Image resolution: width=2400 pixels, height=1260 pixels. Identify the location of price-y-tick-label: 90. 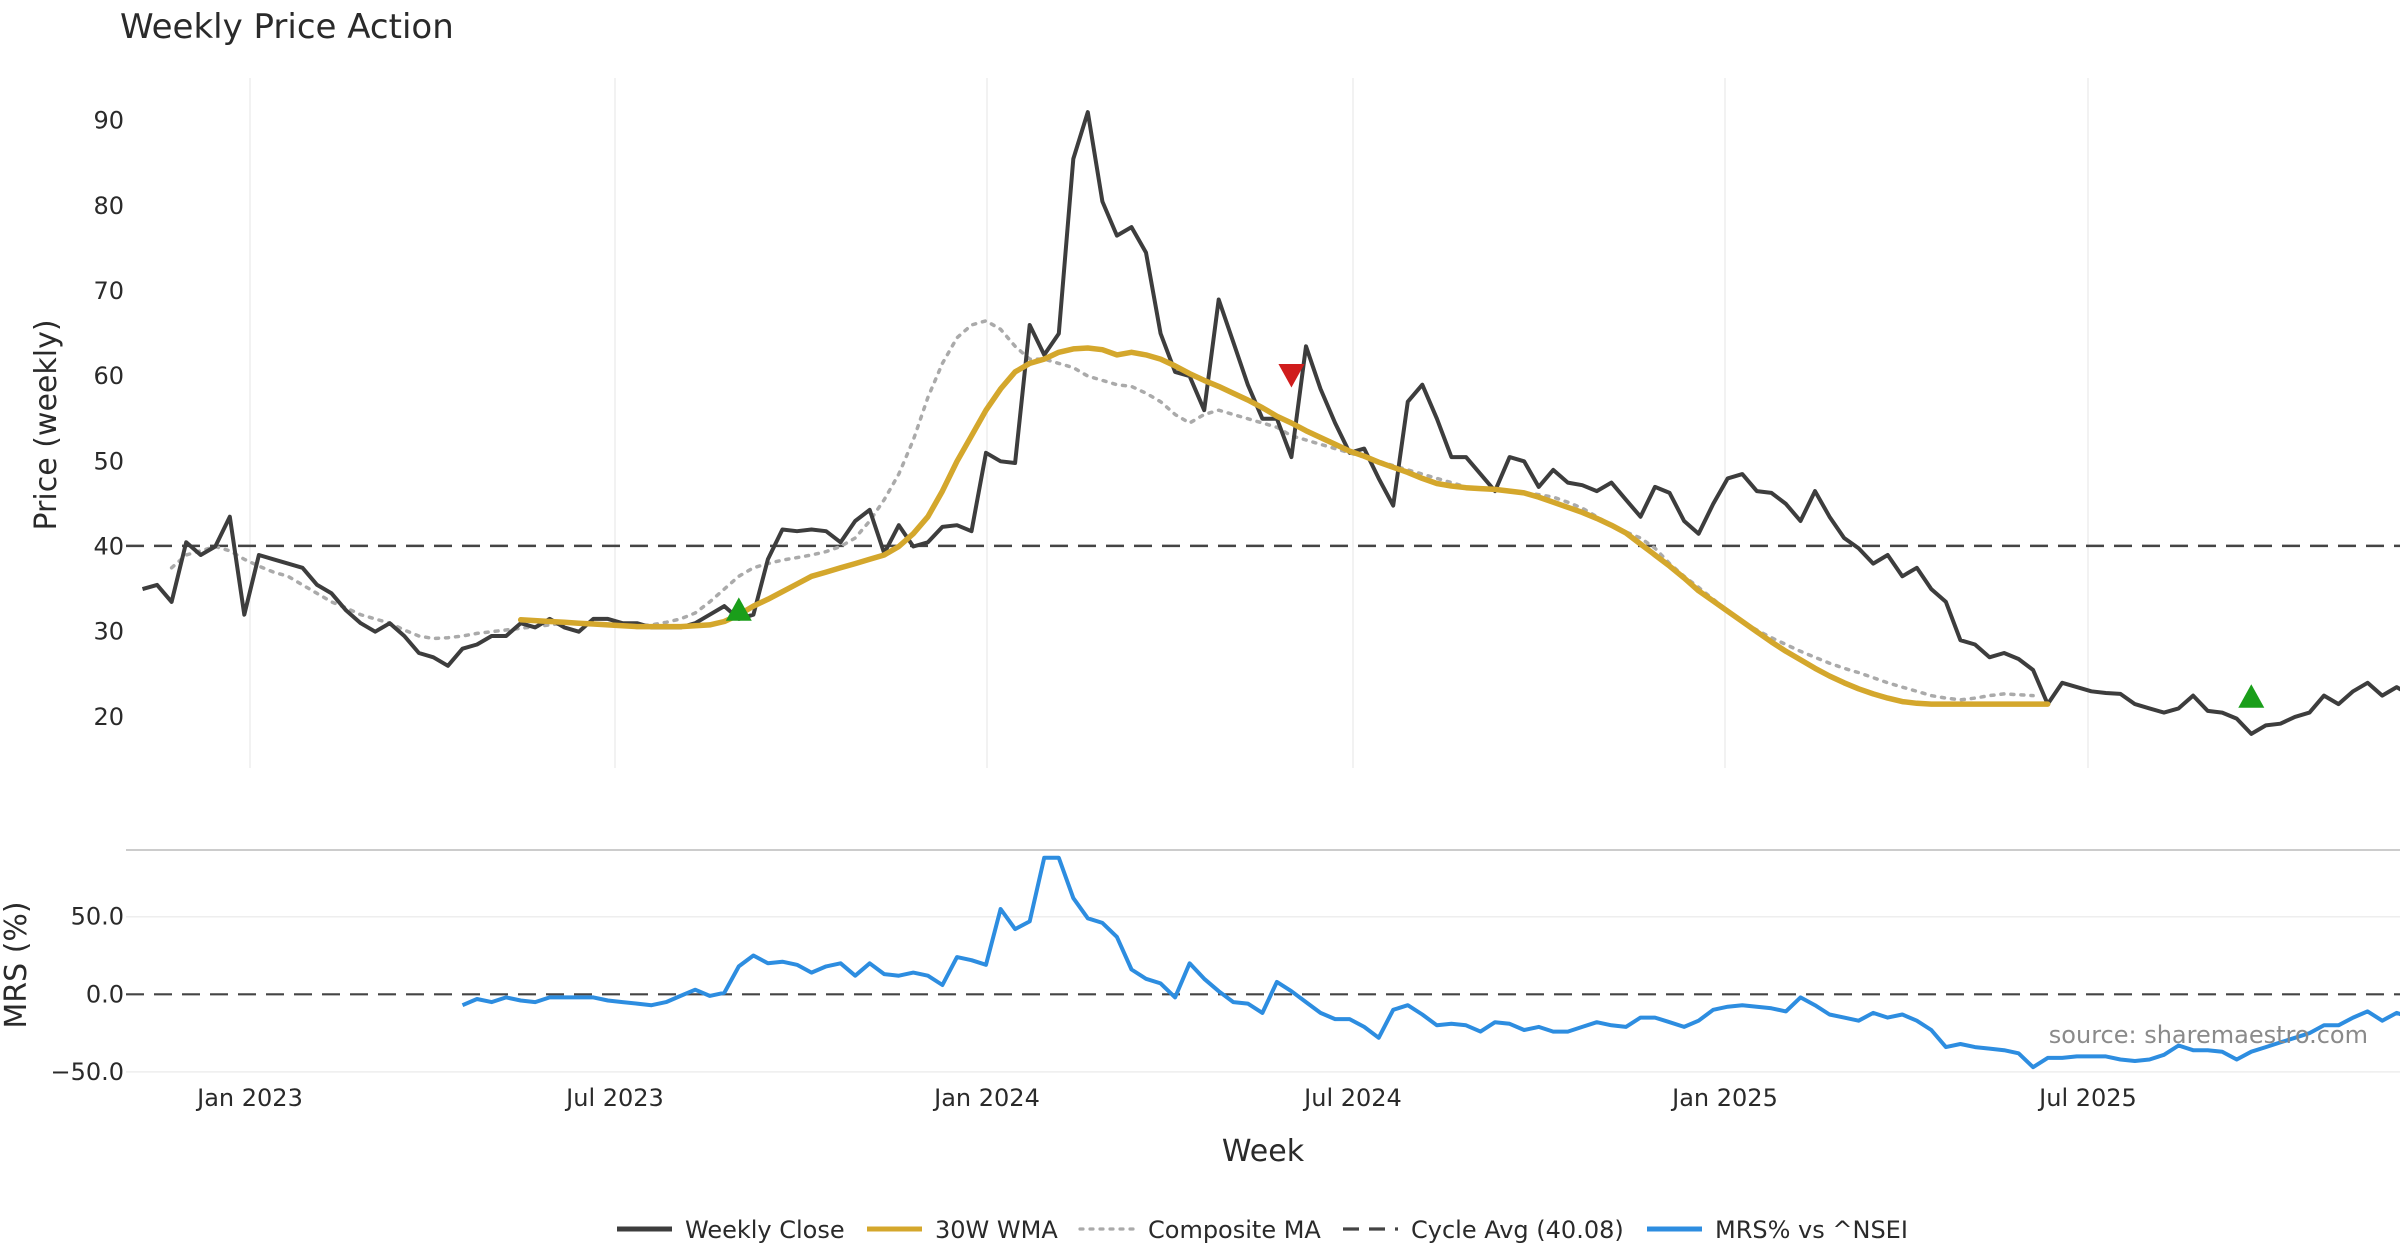
(108, 121).